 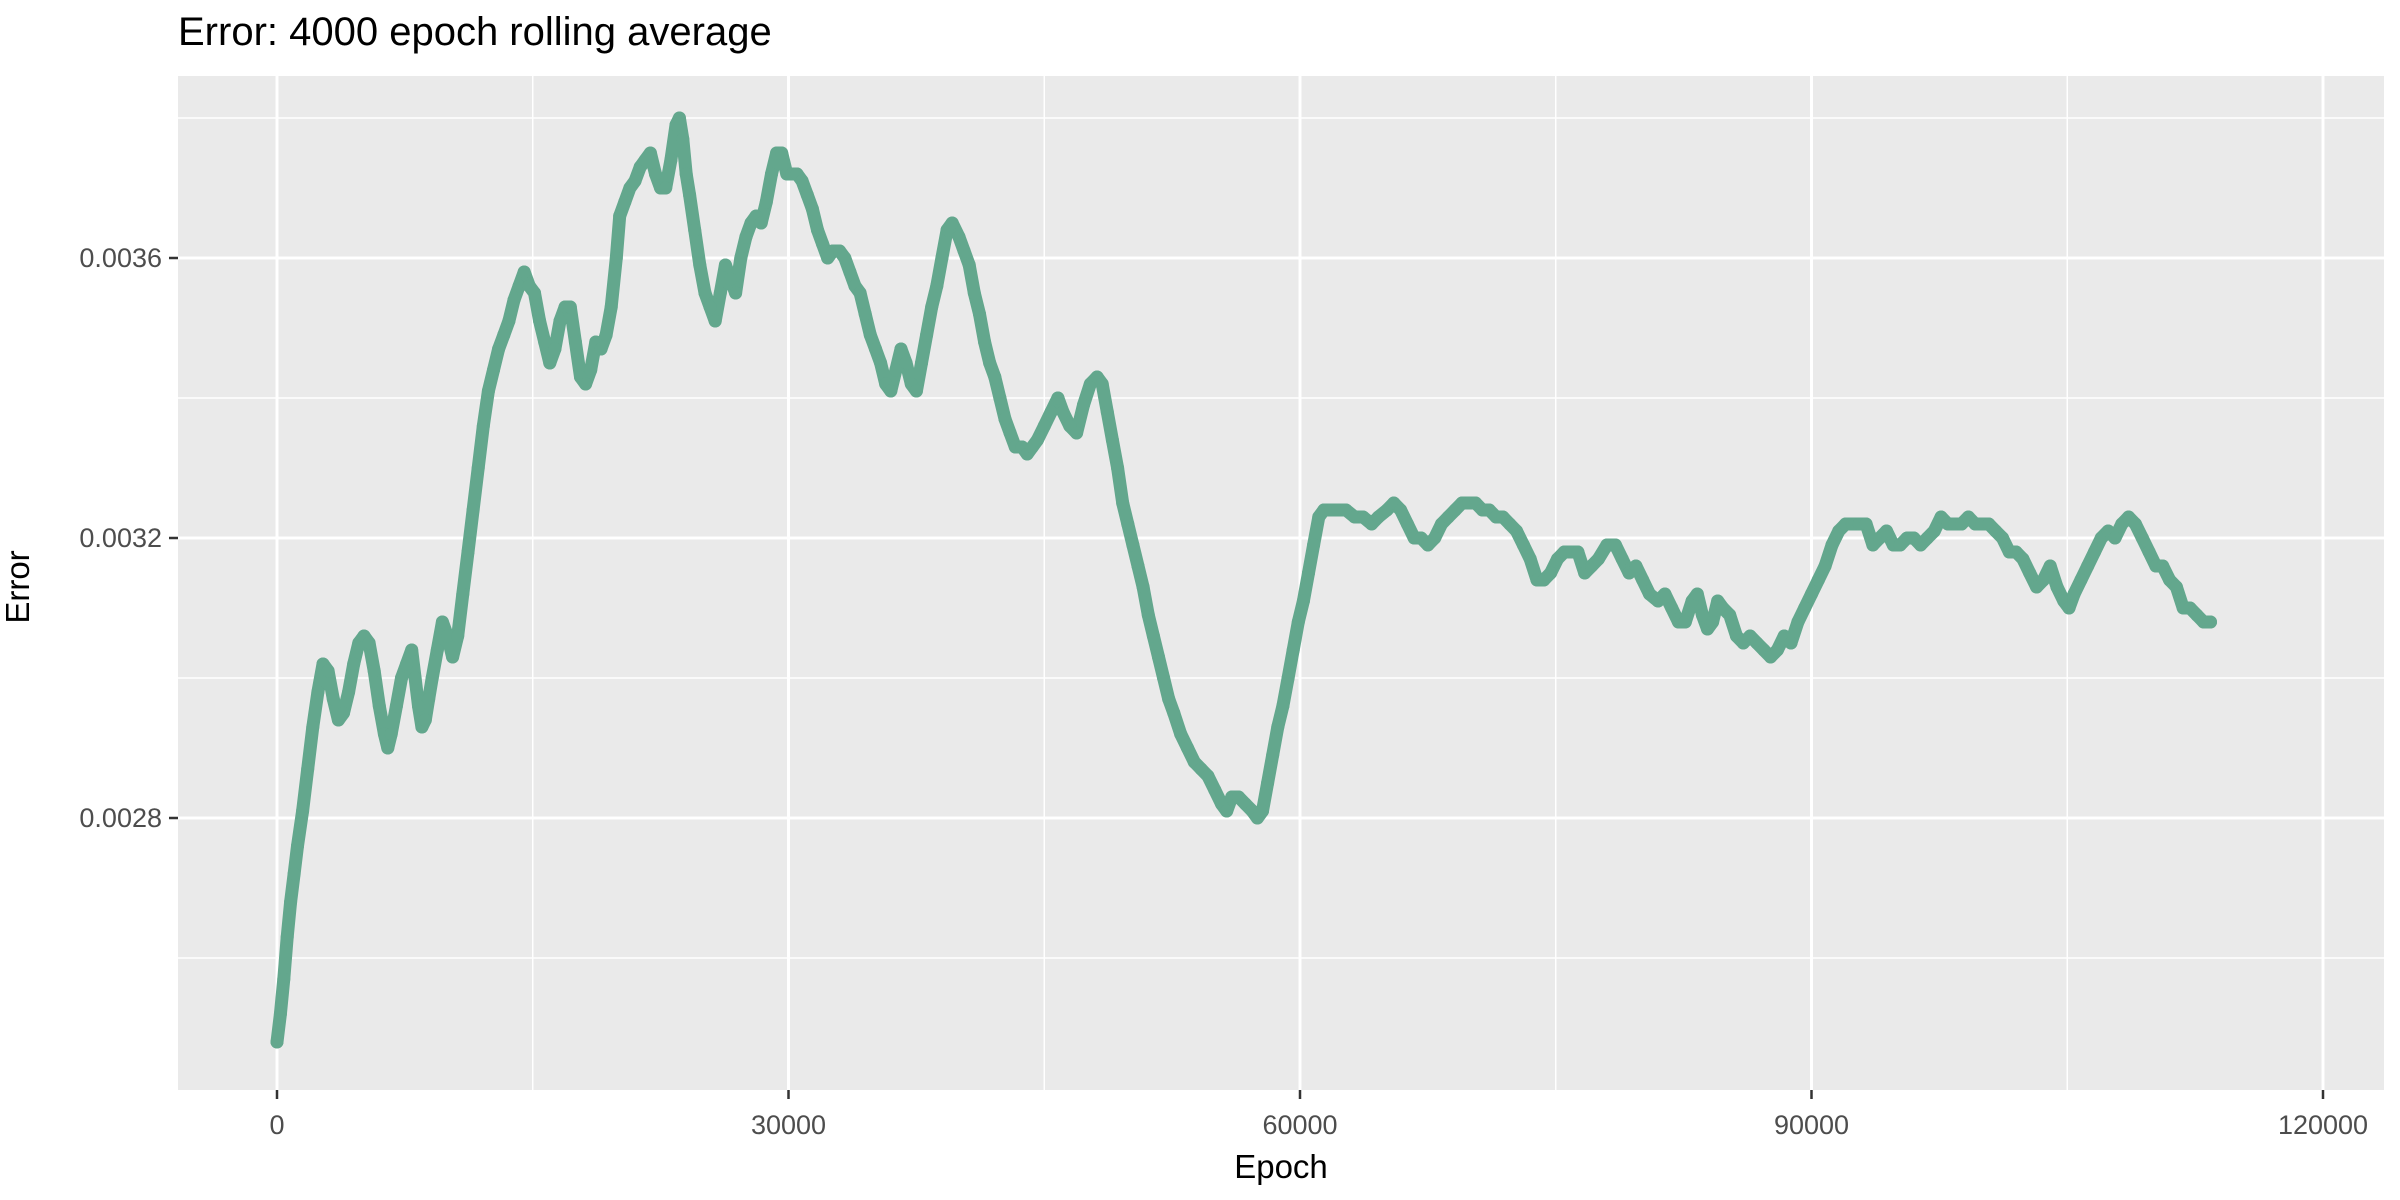 What do you see at coordinates (120, 258) in the screenshot?
I see `y-tick-label: 0.0036` at bounding box center [120, 258].